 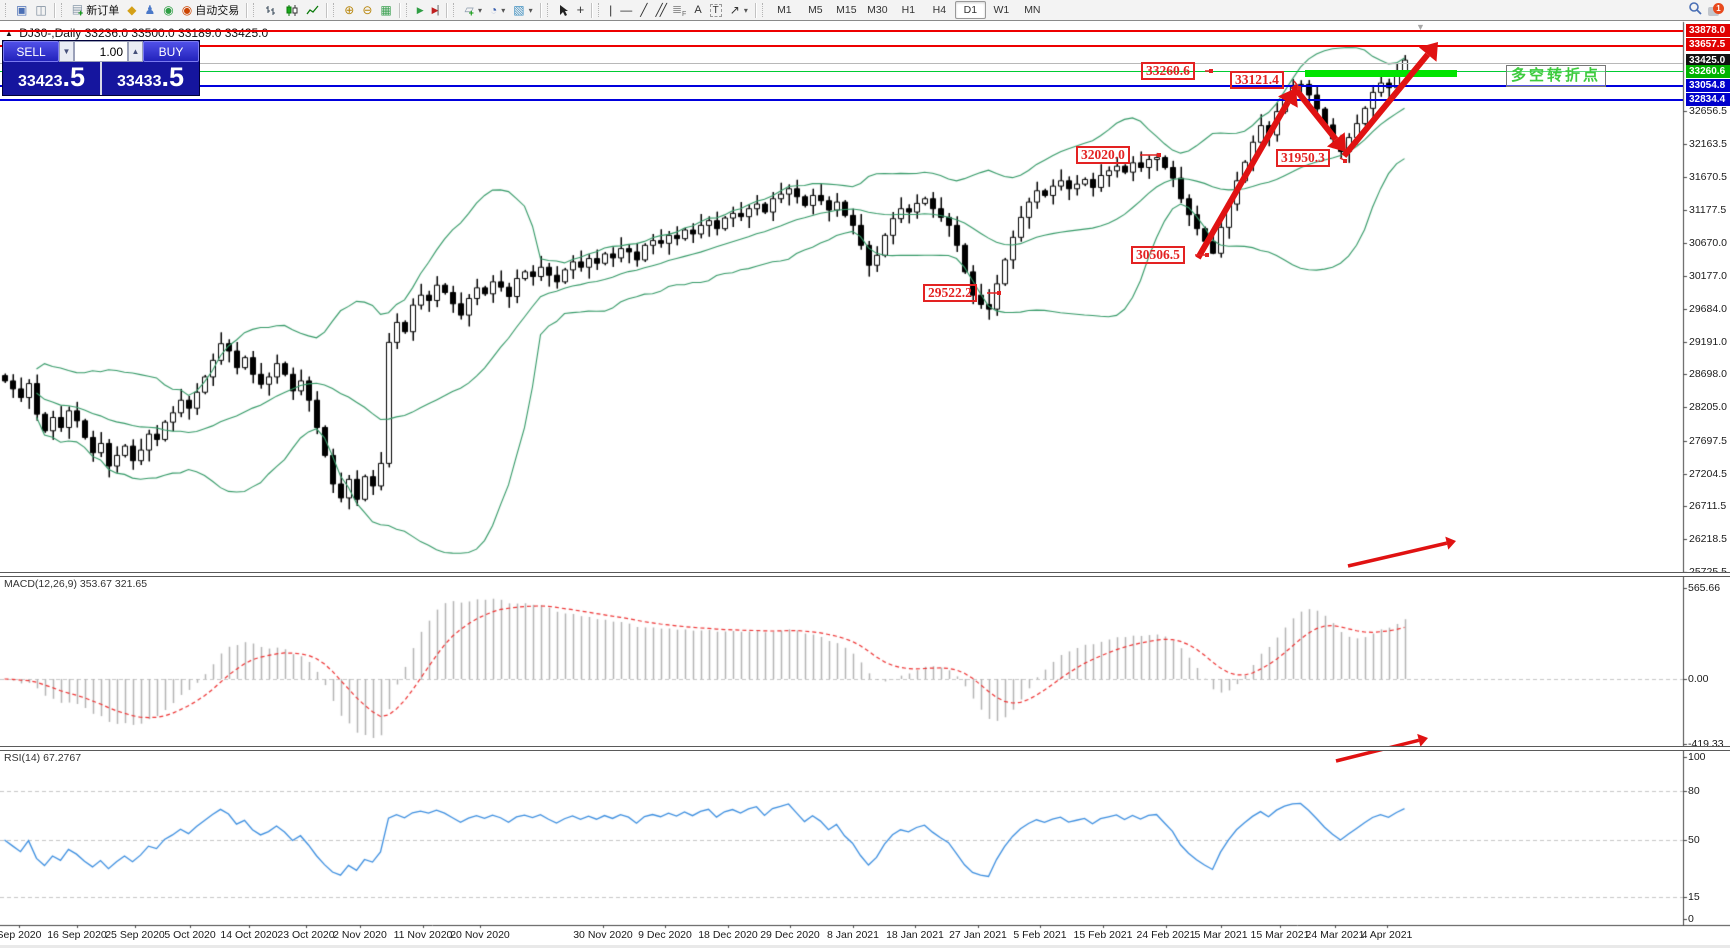 I want to click on toolbar-data-window-button: ♟, so click(x=150, y=10).